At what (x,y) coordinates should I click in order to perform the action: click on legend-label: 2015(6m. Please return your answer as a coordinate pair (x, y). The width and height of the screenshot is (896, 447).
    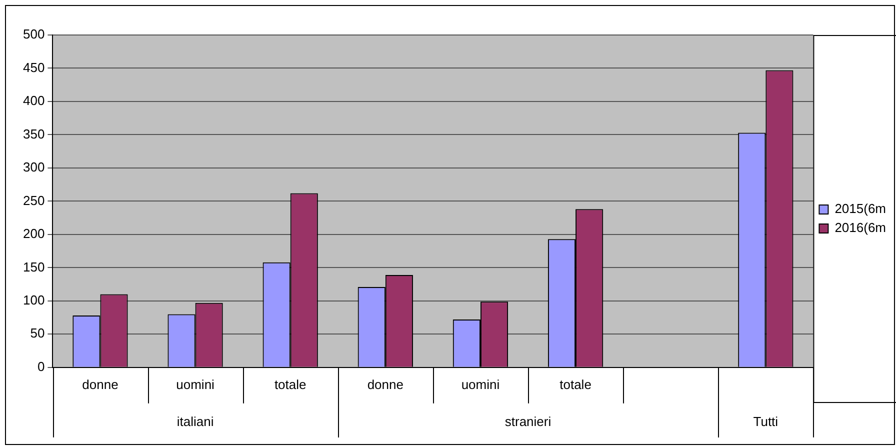
    Looking at the image, I should click on (860, 208).